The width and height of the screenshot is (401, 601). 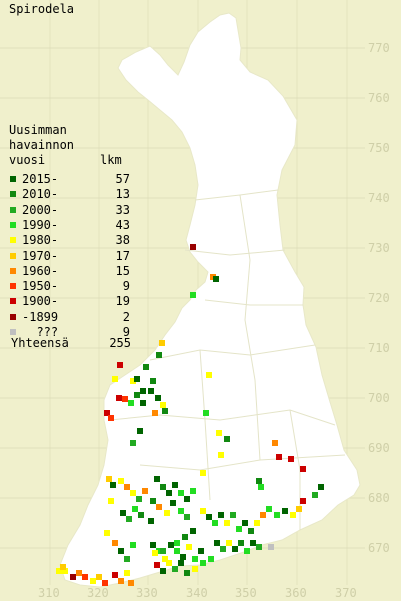 I want to click on legend-entry: 1990- 43, so click(x=70, y=225).